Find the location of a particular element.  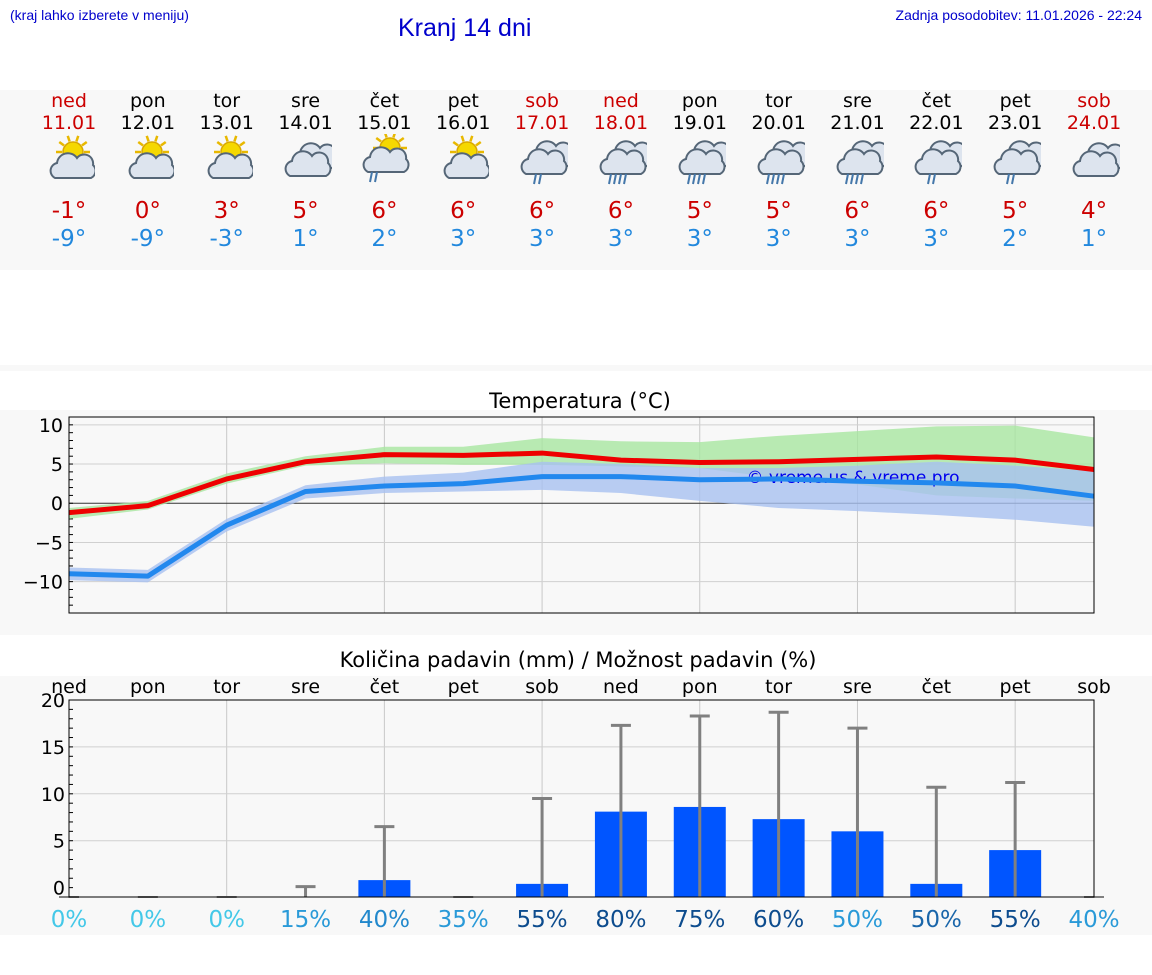

day-date: 24.01 is located at coordinates (1094, 123).